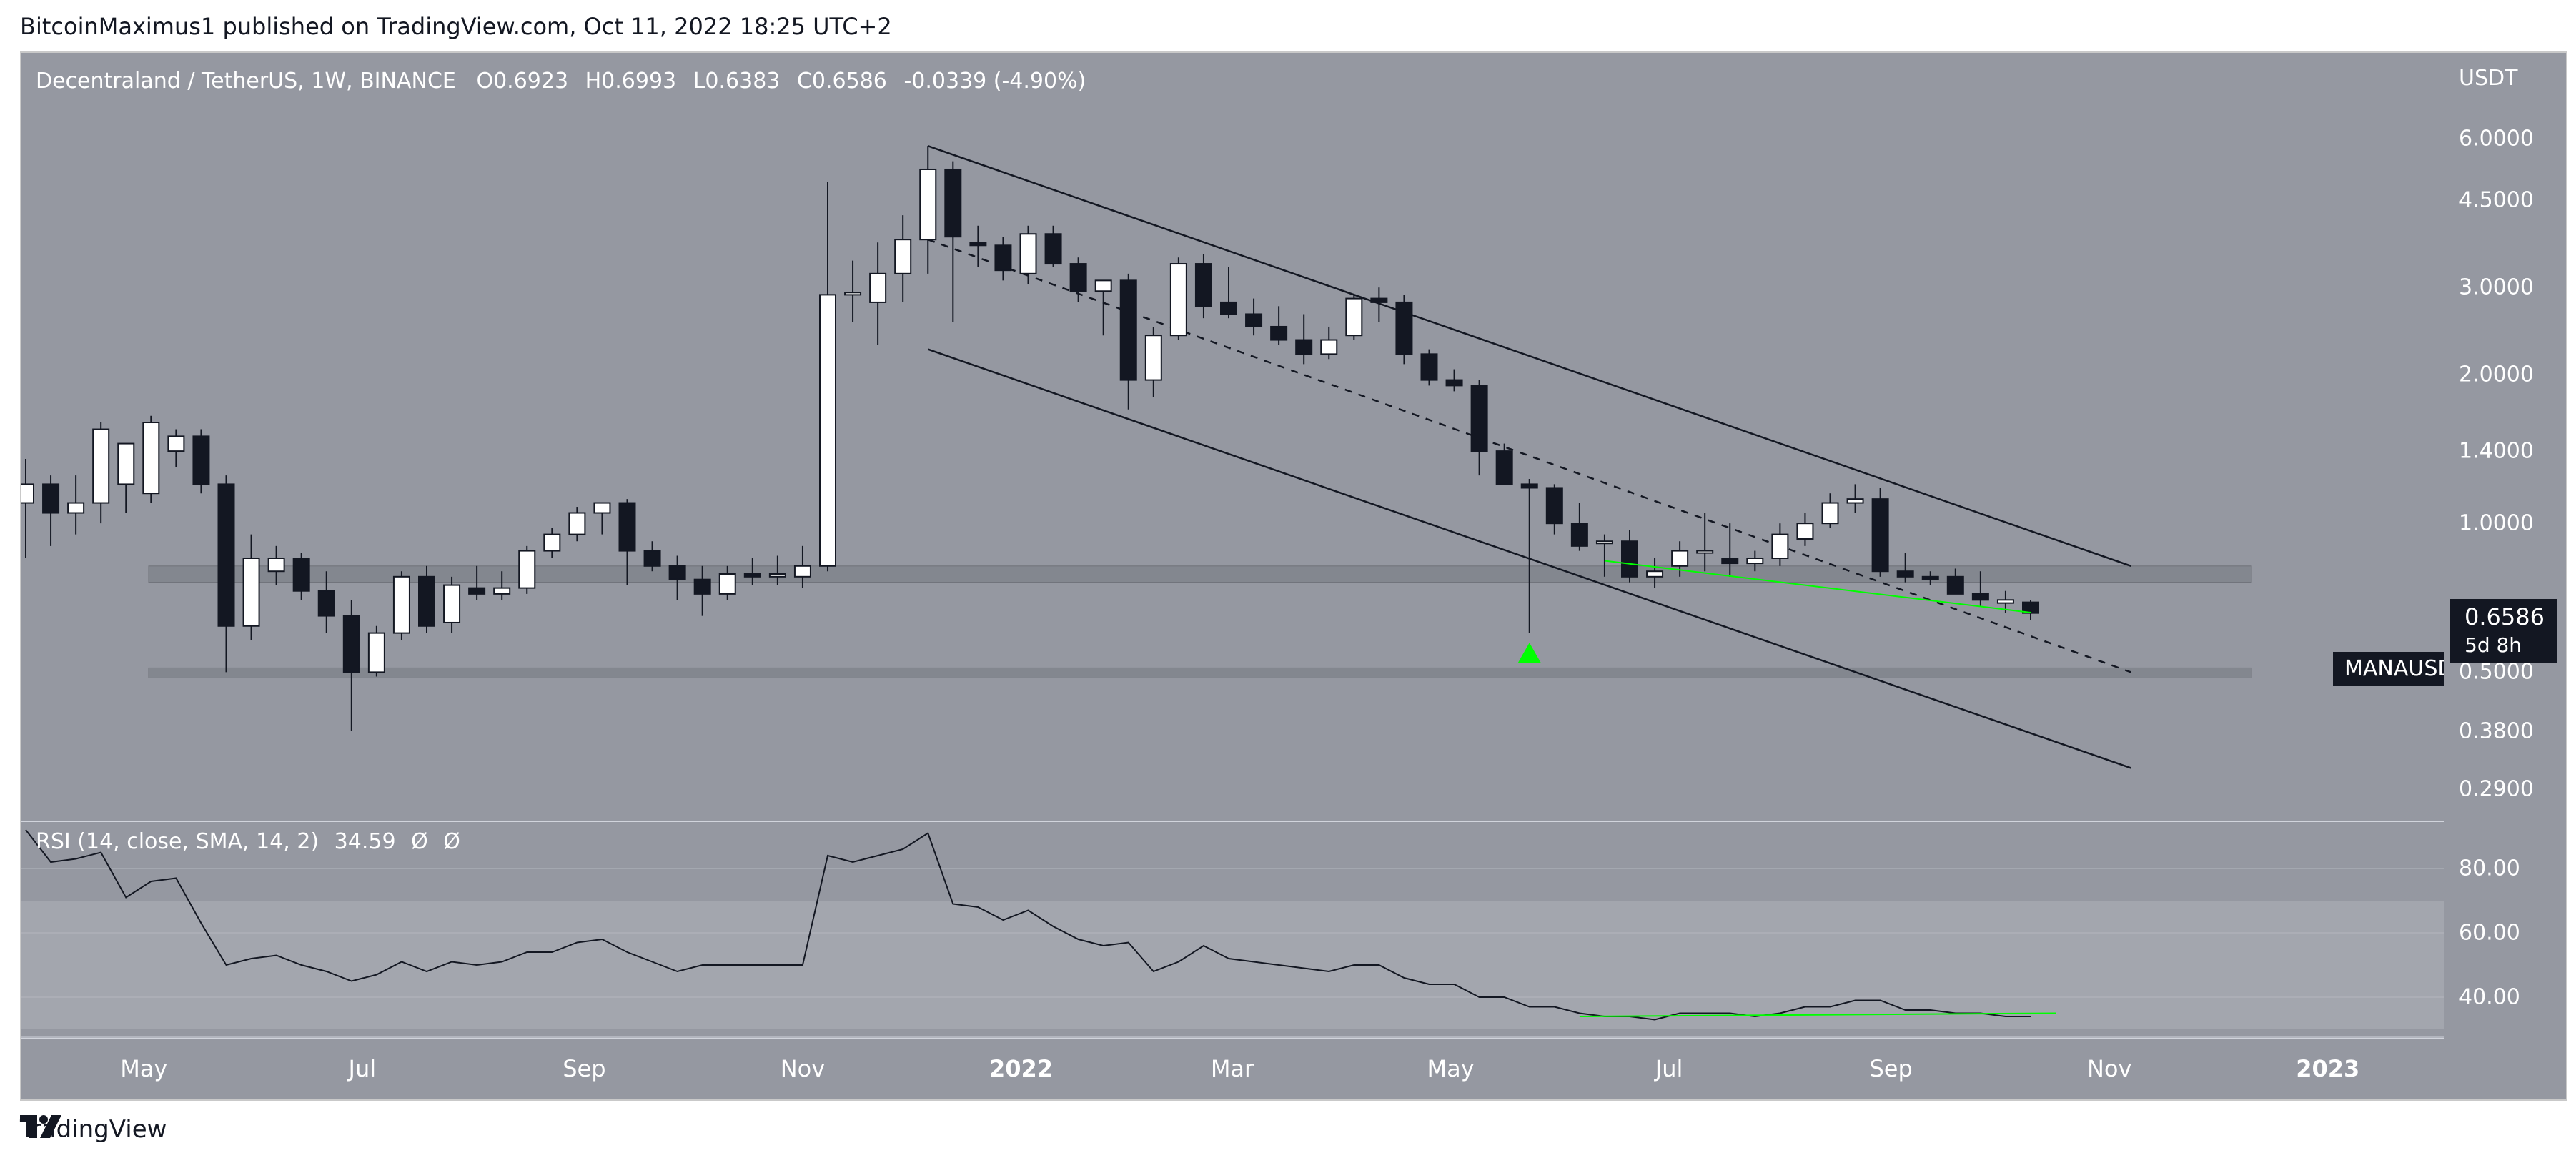 Image resolution: width=2576 pixels, height=1168 pixels. What do you see at coordinates (1451, 1068) in the screenshot?
I see `time-axis-label: May` at bounding box center [1451, 1068].